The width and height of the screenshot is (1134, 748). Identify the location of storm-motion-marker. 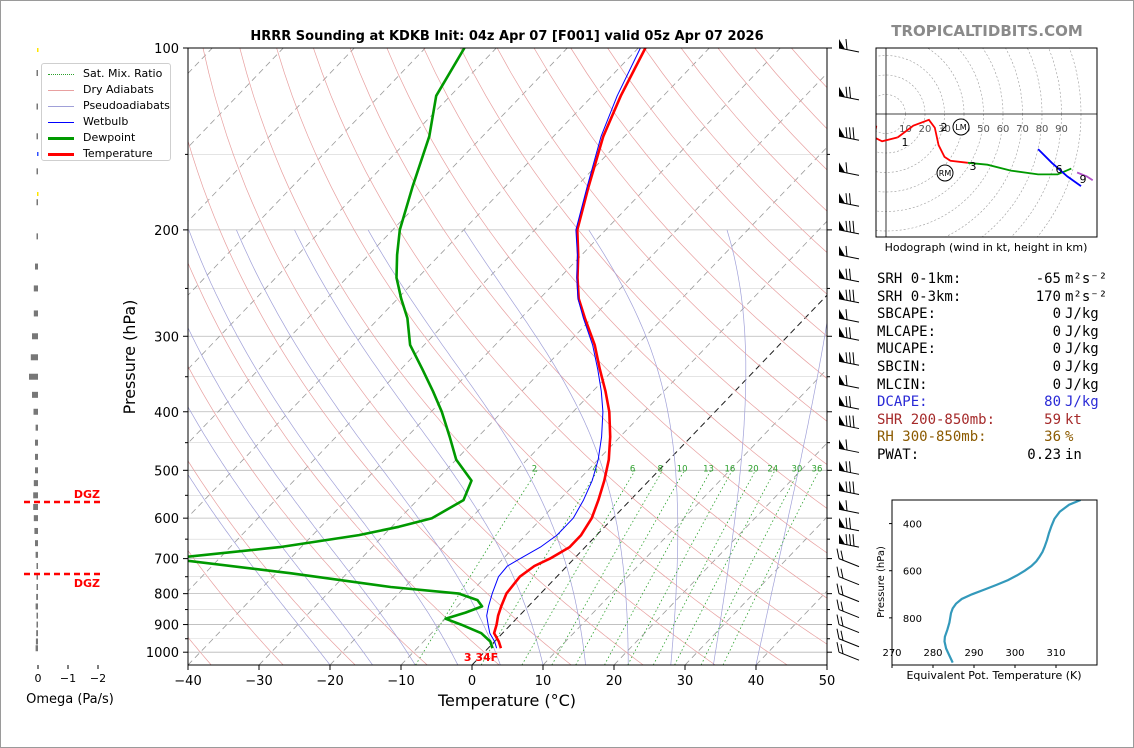
(961, 127).